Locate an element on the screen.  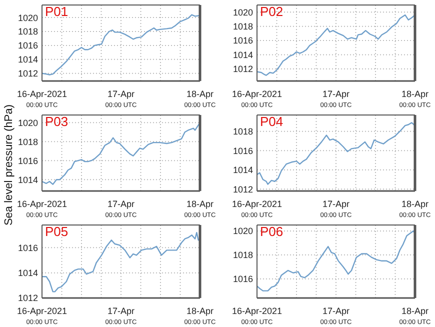
chart-title: P06 is located at coordinates (272, 231).